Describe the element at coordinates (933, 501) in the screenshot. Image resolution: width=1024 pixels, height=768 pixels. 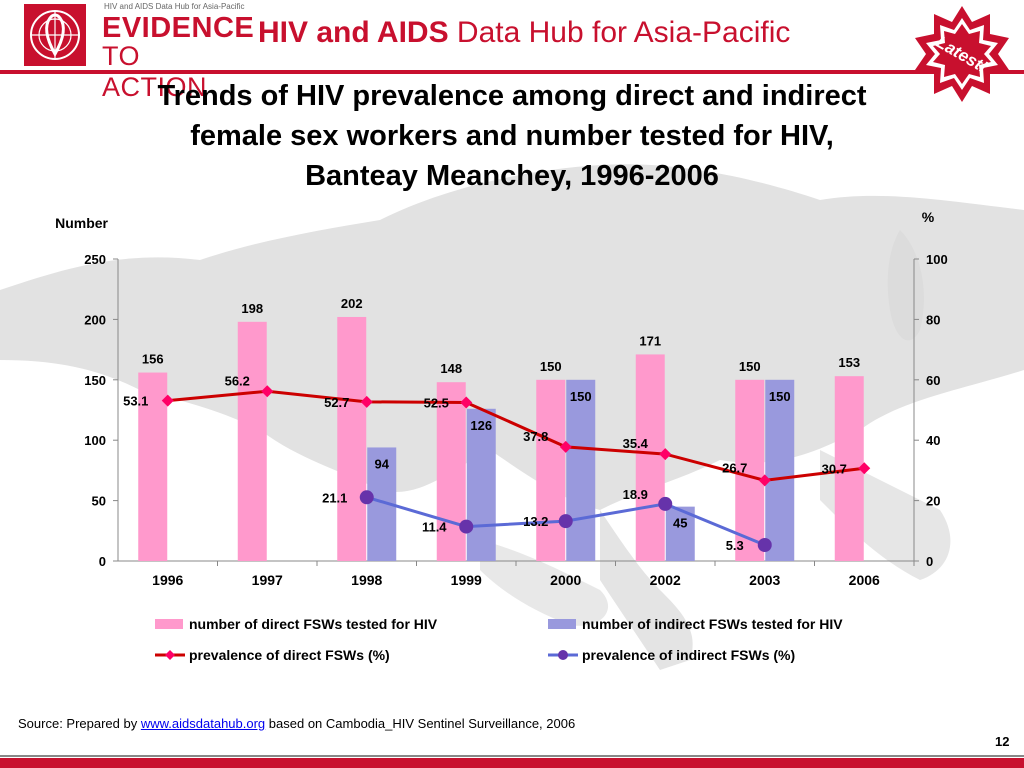
I see `right-tick-label: 20` at that location.